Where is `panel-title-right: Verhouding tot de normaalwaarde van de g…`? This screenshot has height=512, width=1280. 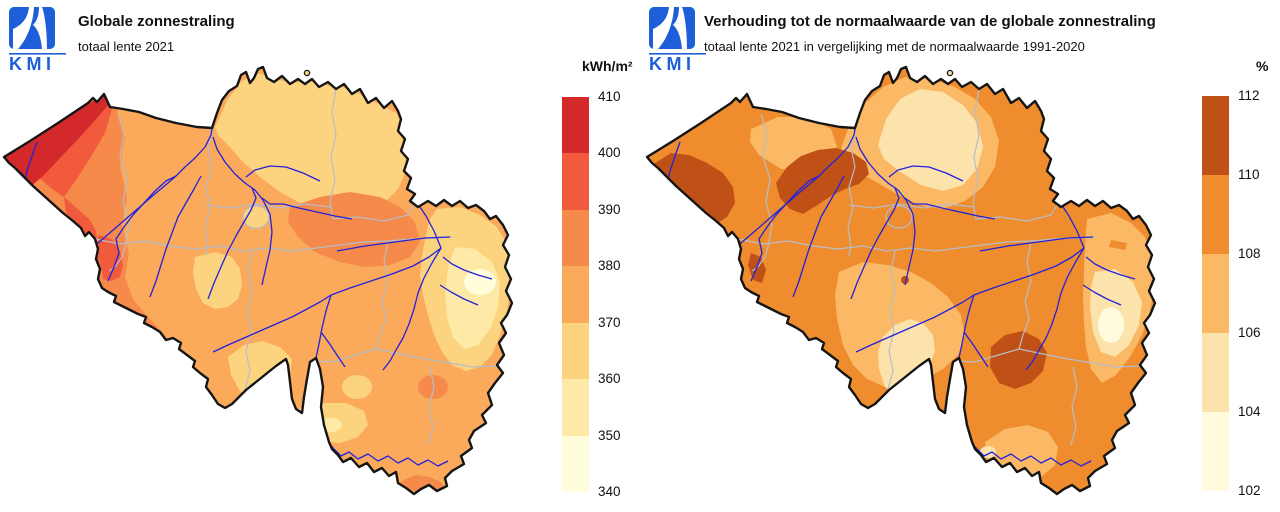
panel-title-right: Verhouding tot de normaalwaarde van de g… is located at coordinates (930, 21).